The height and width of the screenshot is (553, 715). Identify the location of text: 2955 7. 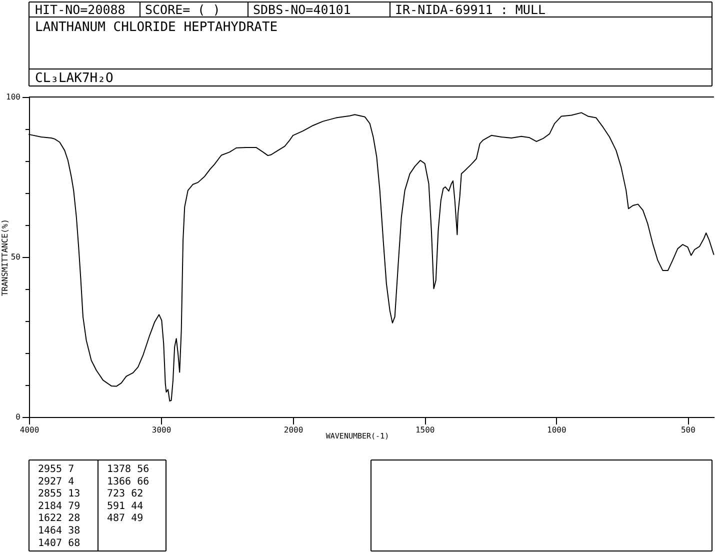
(56, 469).